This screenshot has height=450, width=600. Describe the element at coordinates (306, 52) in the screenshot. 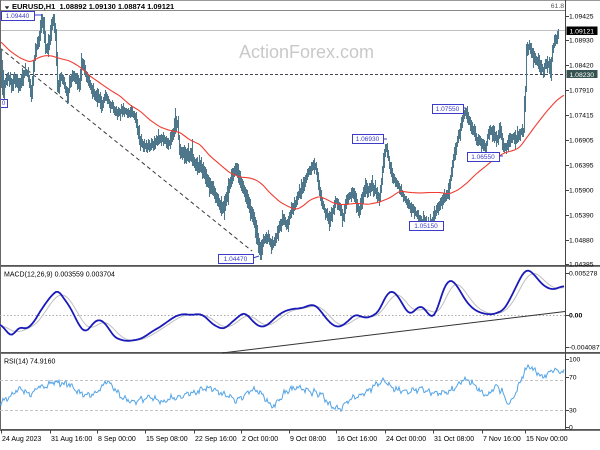

I see `svg-text: ActionForex.com` at that location.